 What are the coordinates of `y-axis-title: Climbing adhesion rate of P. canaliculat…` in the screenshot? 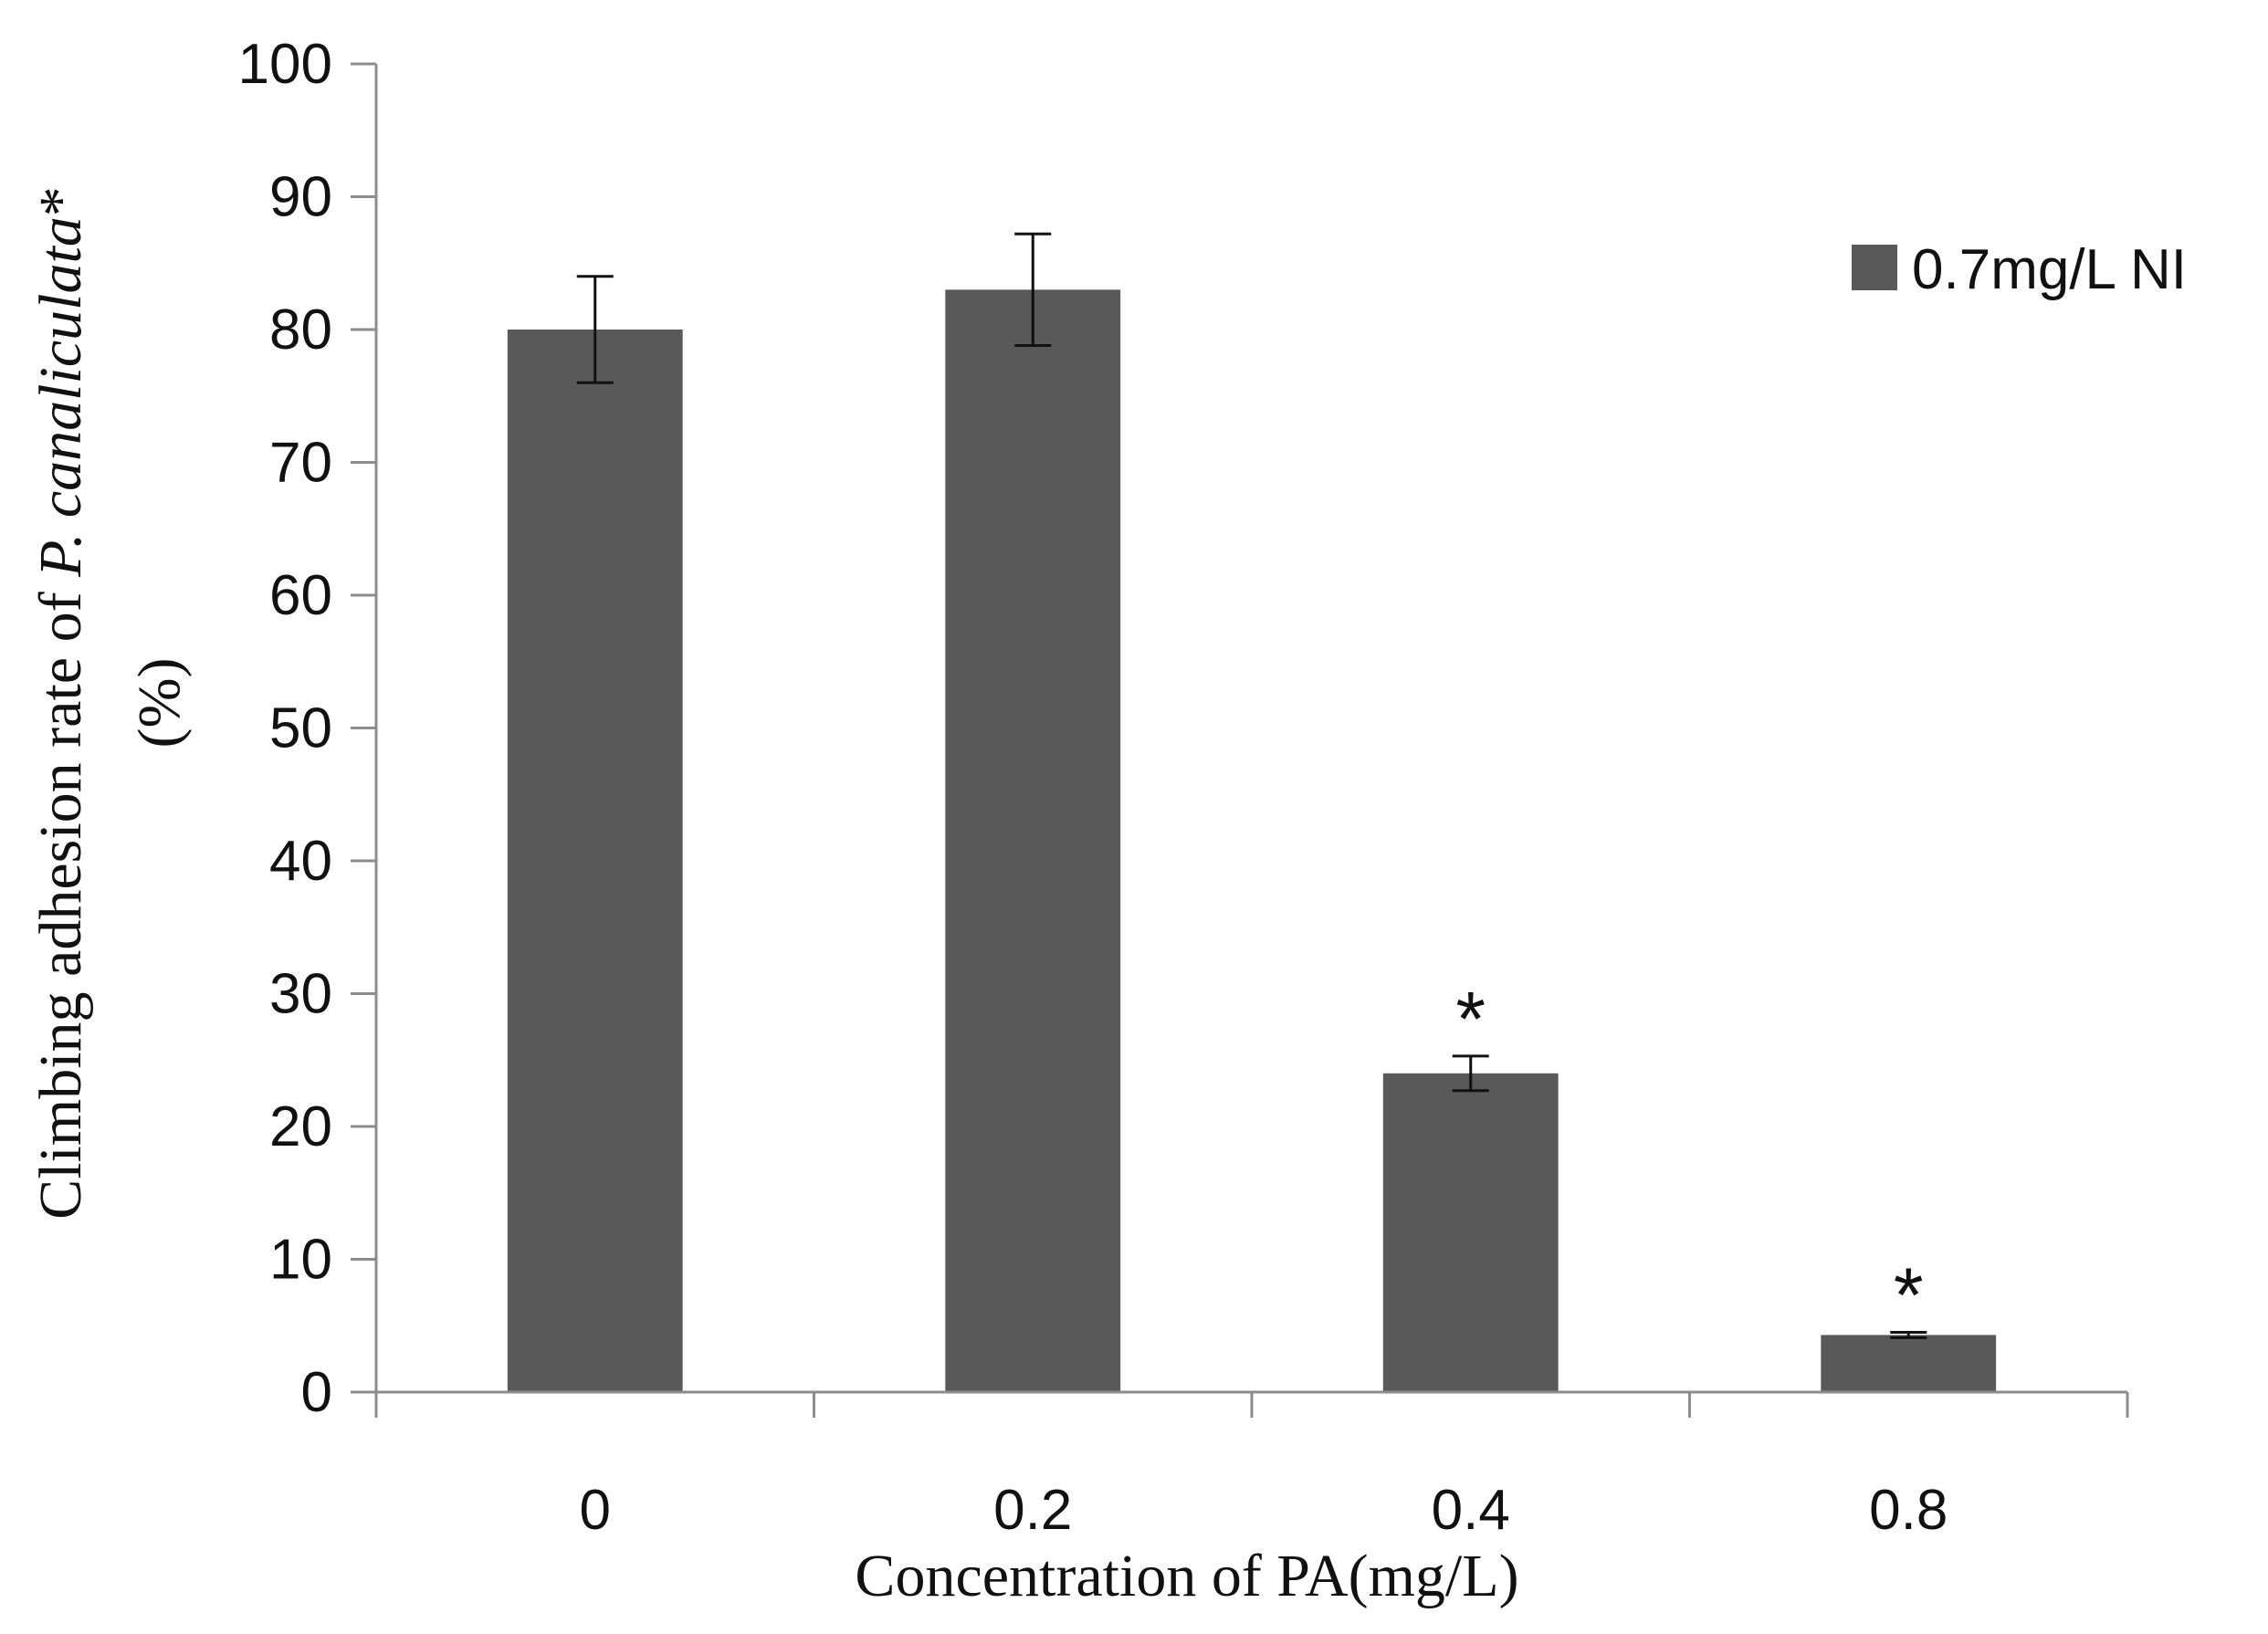 It's located at (61, 703).